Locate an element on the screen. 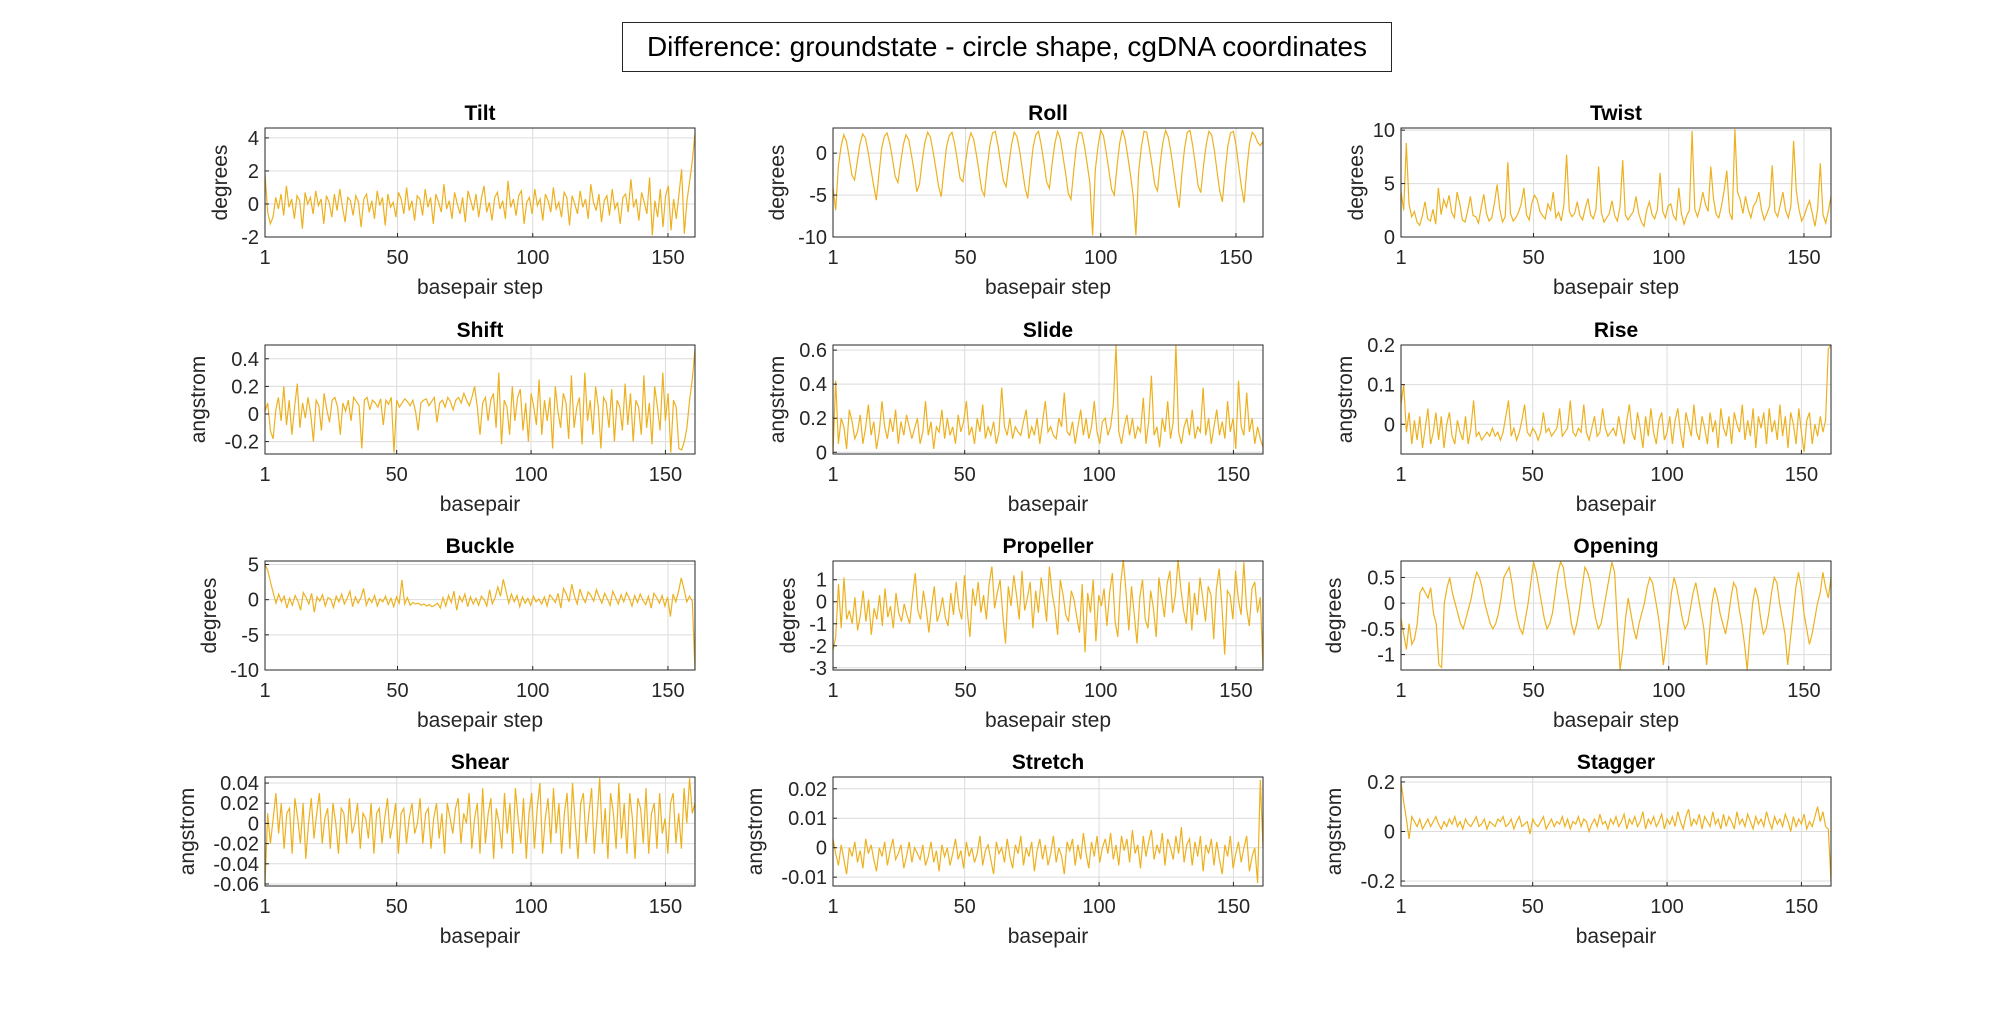  y-tick-label: -0.04 is located at coordinates (236, 865).